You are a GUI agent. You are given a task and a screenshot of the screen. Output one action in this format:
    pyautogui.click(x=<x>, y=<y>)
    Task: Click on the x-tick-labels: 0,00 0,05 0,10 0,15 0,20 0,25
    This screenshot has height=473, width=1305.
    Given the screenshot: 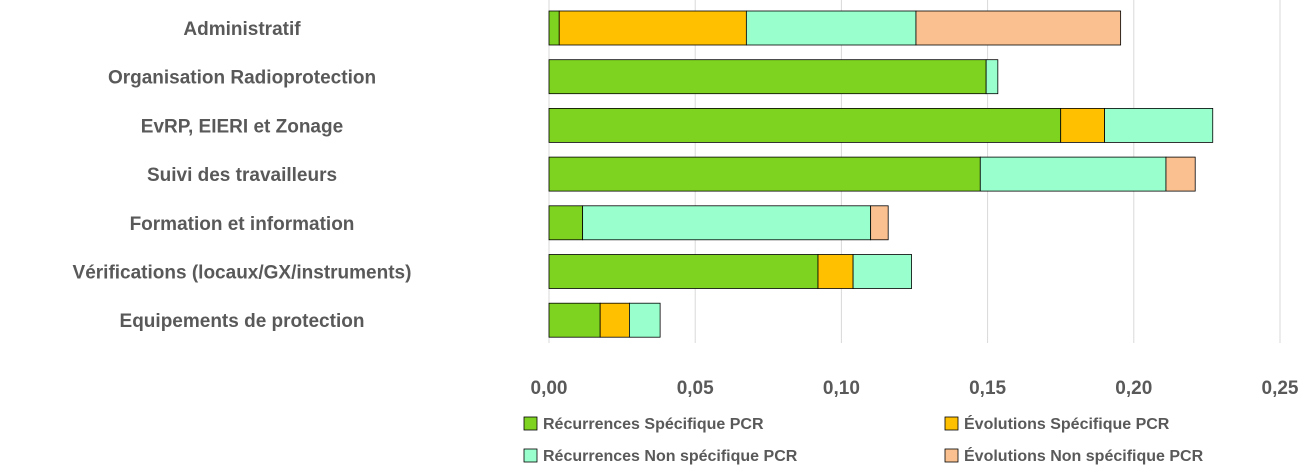 What is the action you would take?
    pyautogui.click(x=915, y=388)
    